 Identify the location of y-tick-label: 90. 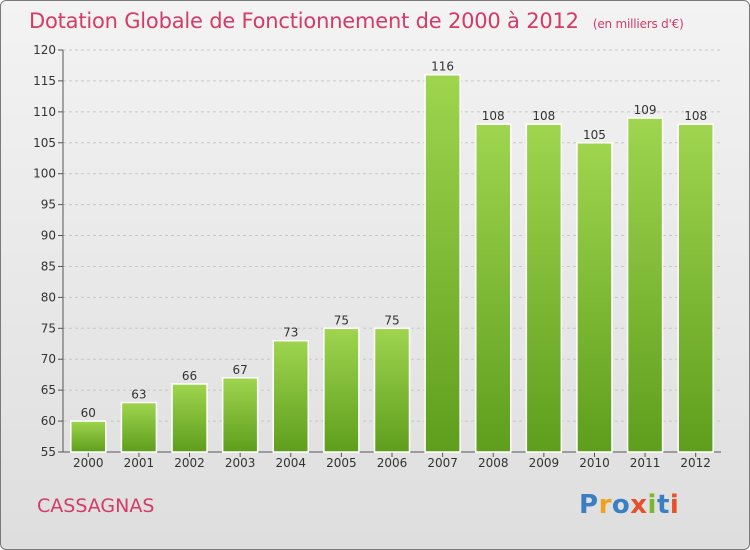
(48, 236).